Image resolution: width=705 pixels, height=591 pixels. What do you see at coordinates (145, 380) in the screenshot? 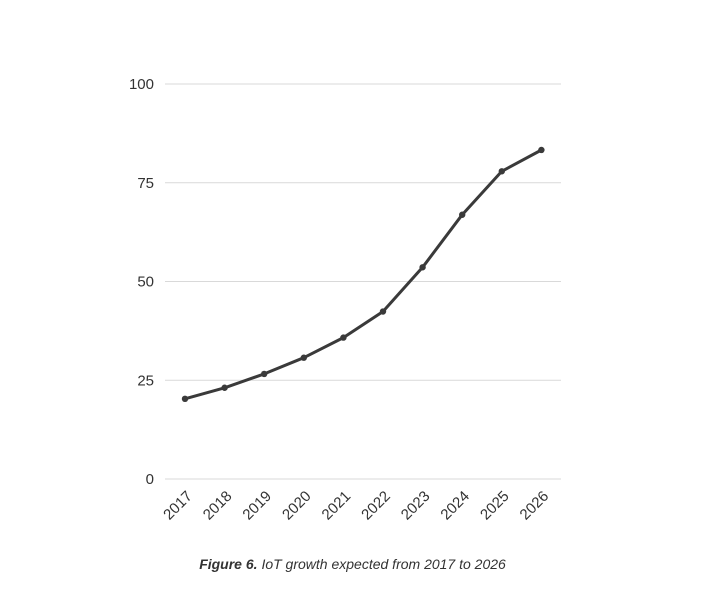
I see `y-tick-label: 25` at bounding box center [145, 380].